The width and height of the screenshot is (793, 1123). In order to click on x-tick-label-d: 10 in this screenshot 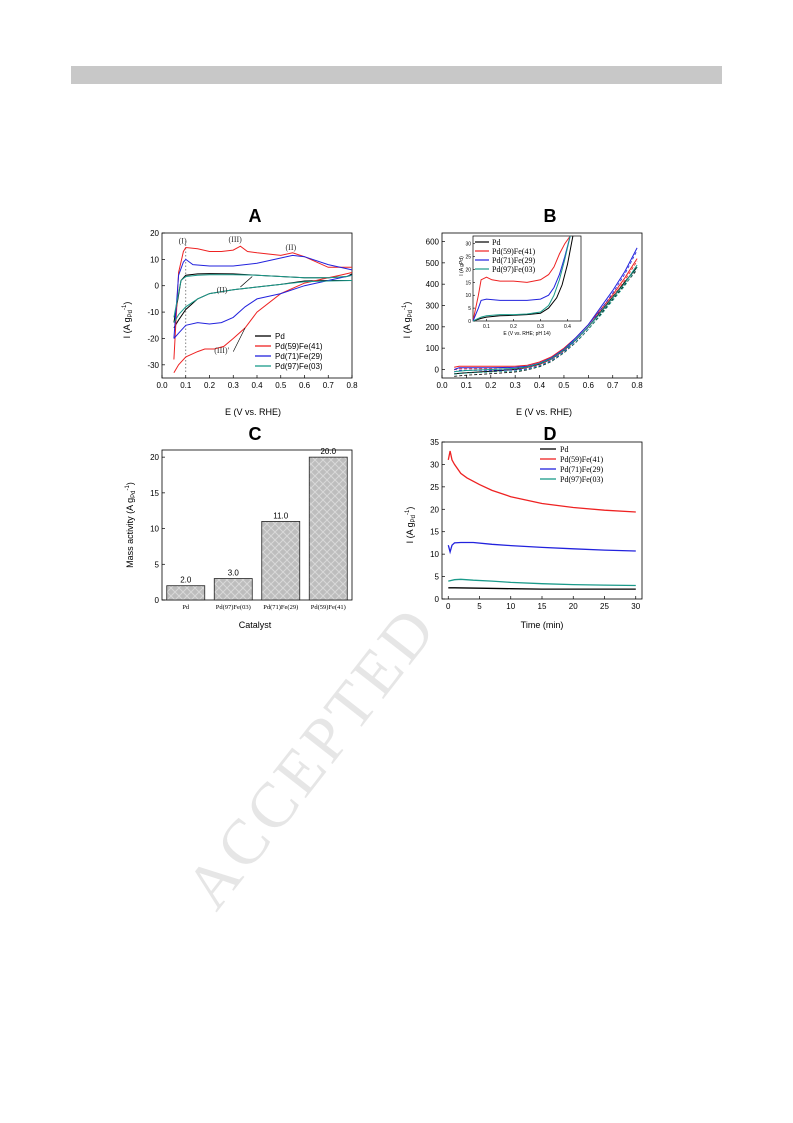, I will do `click(510, 606)`.